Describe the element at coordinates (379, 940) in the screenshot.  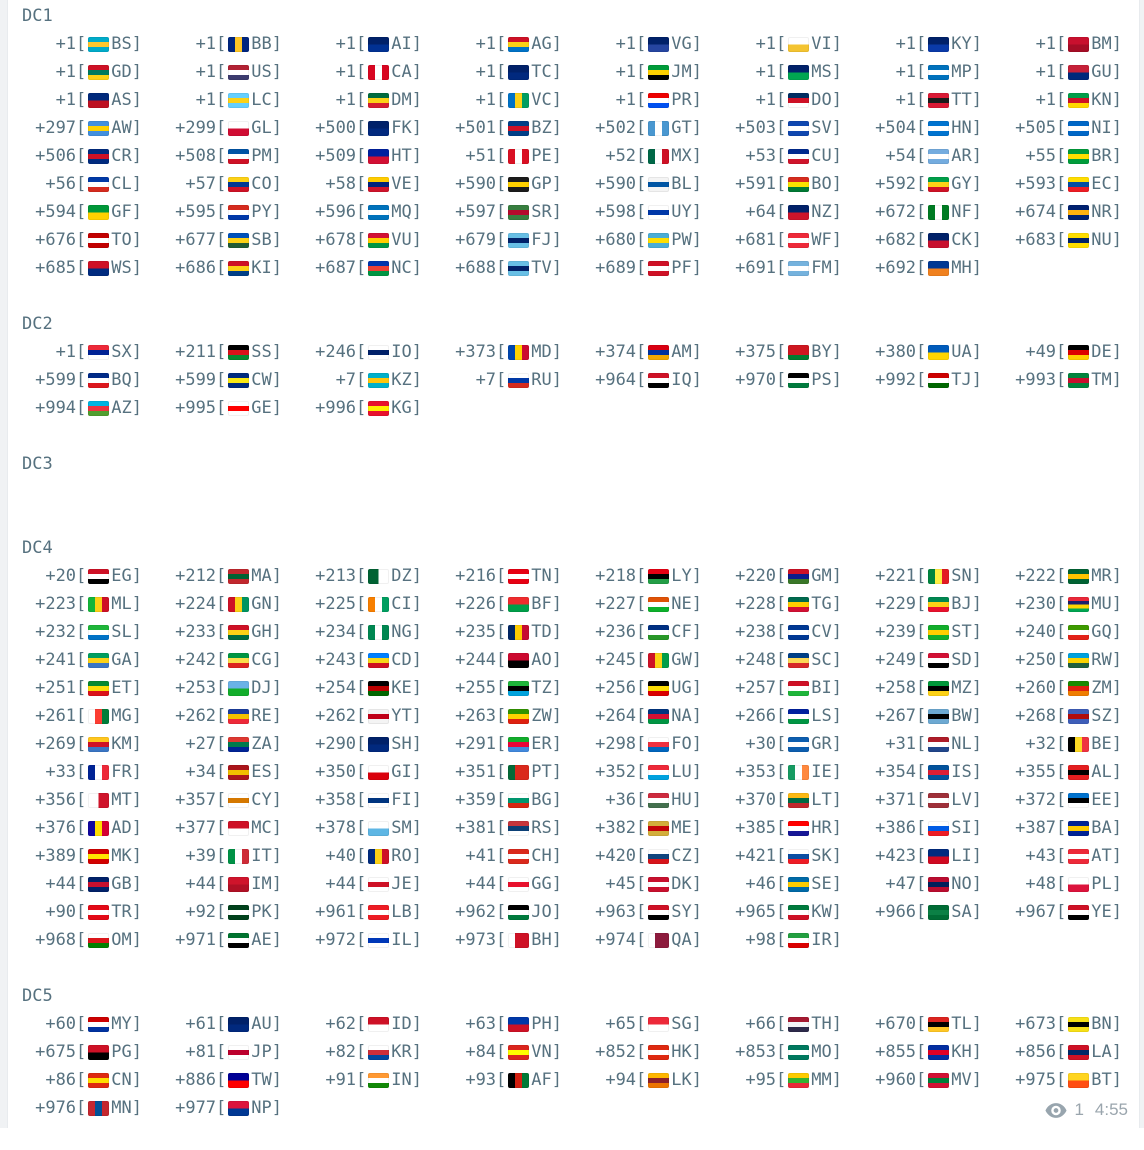
I see `flag-icon-il` at that location.